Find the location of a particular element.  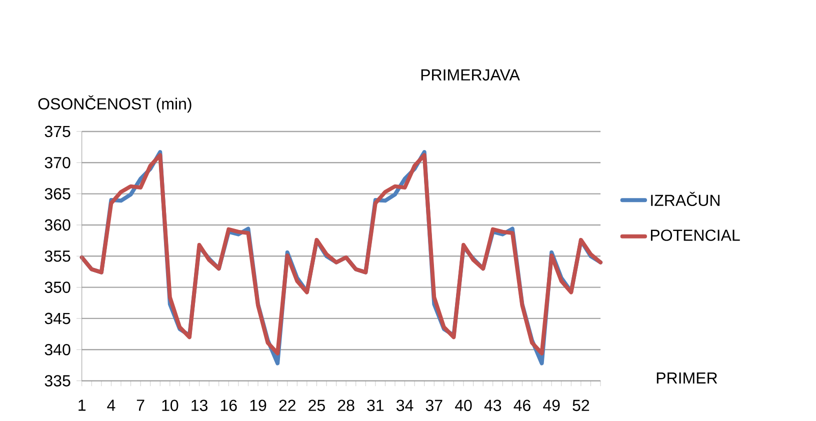

y-tick-label: 365 is located at coordinates (57, 194).